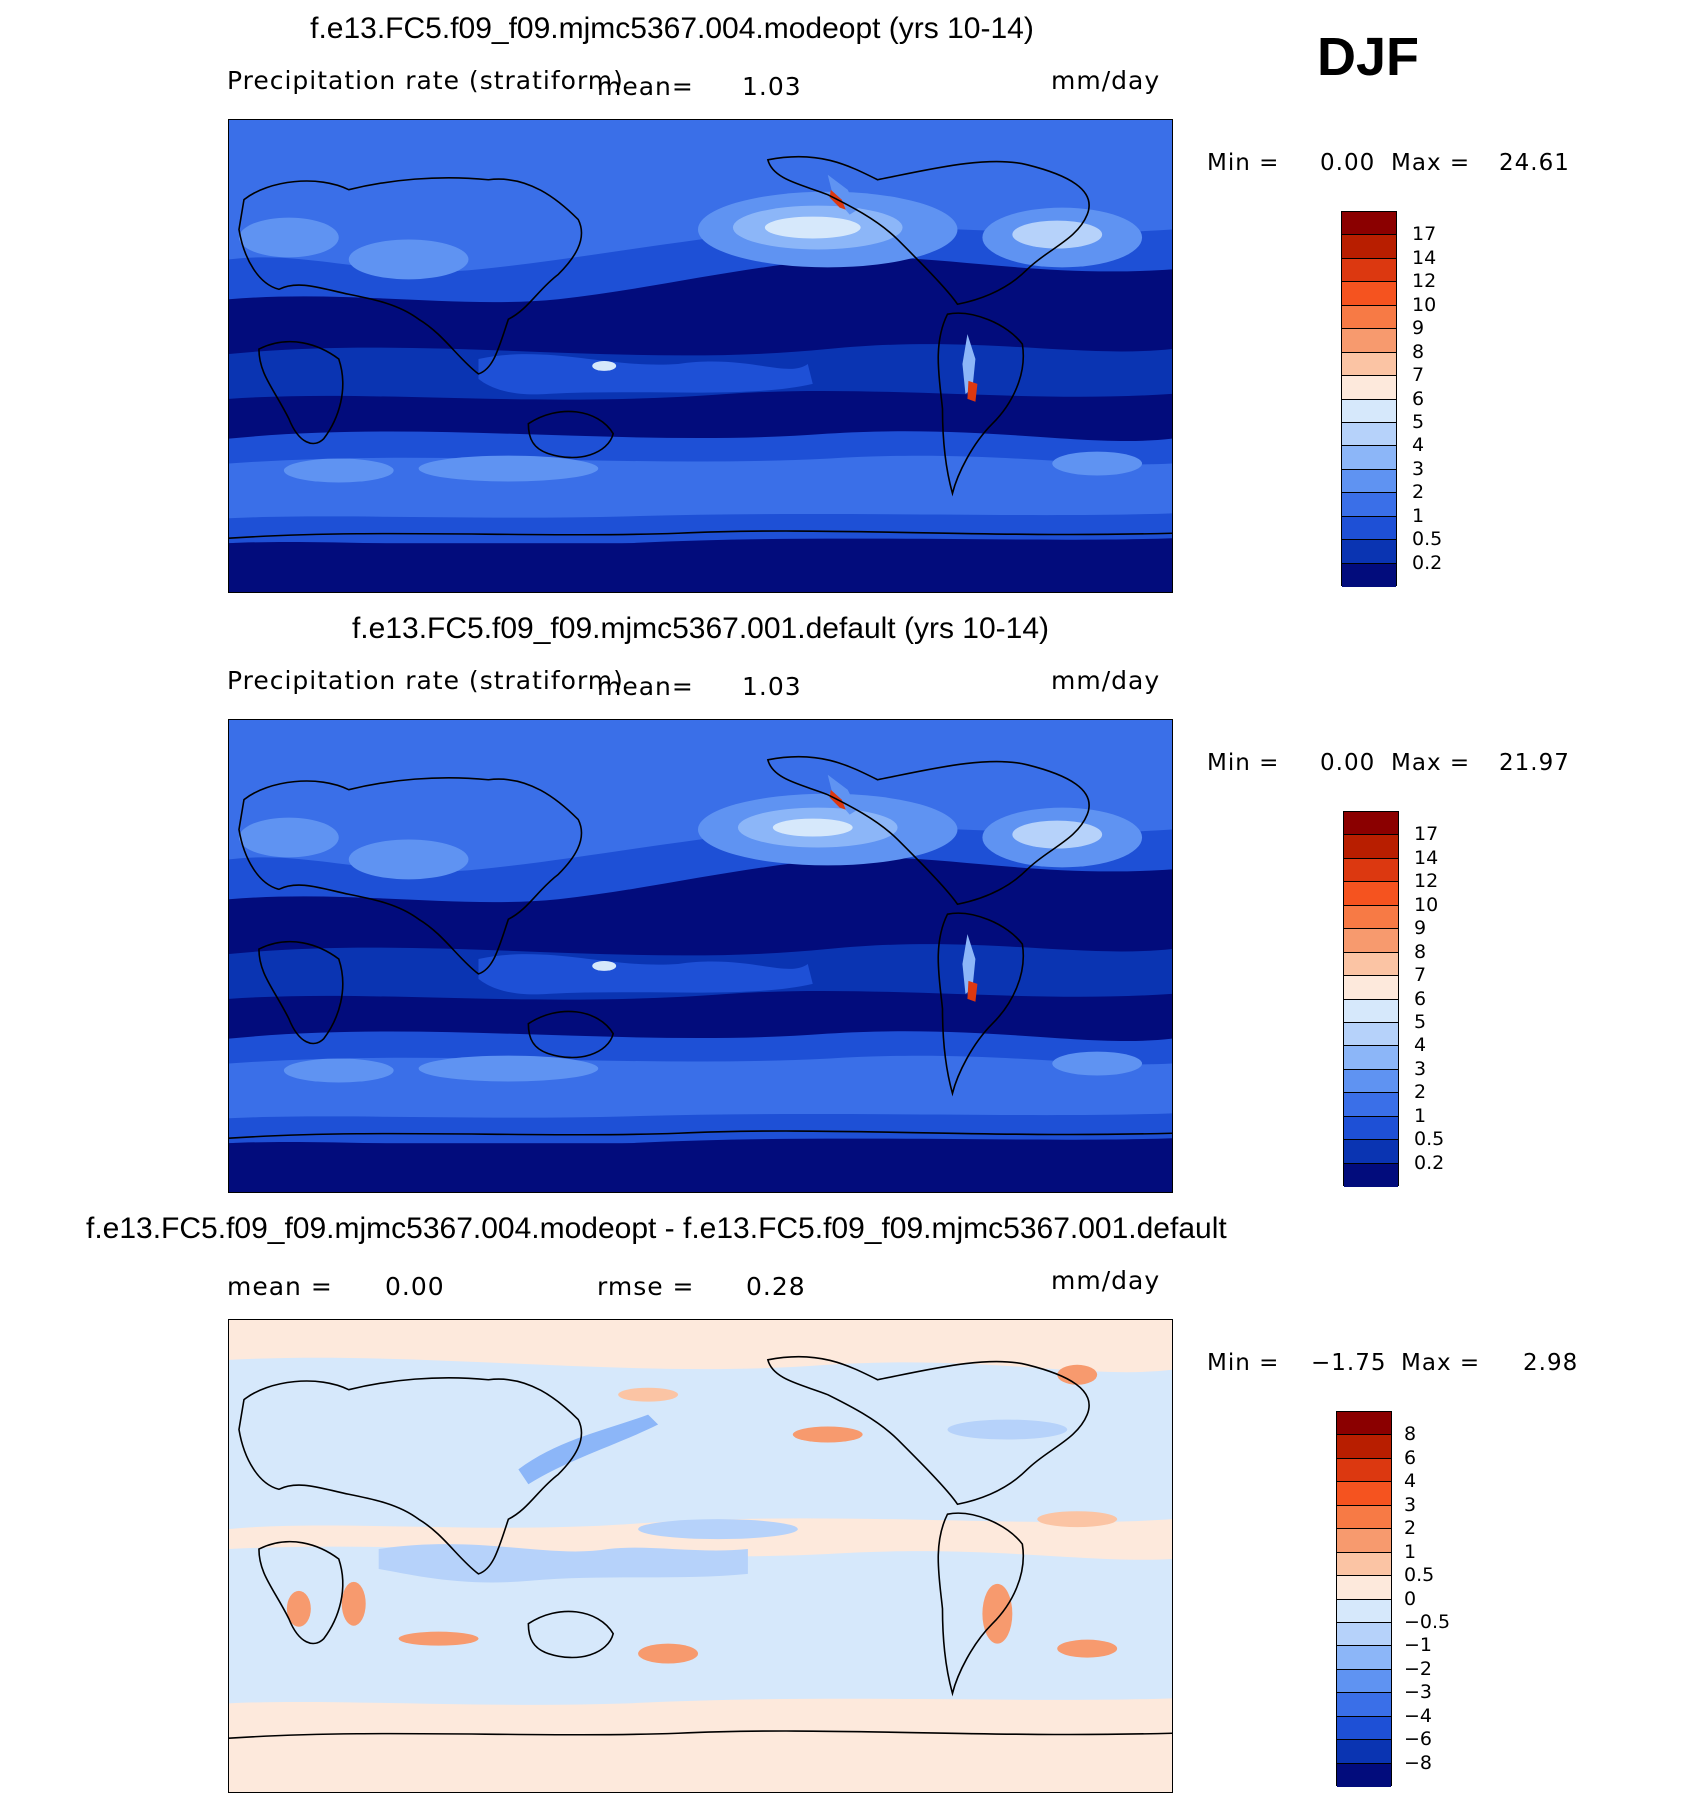 Image resolution: width=1694 pixels, height=1808 pixels. I want to click on colorbar-tick-label: −0.5, so click(1427, 1621).